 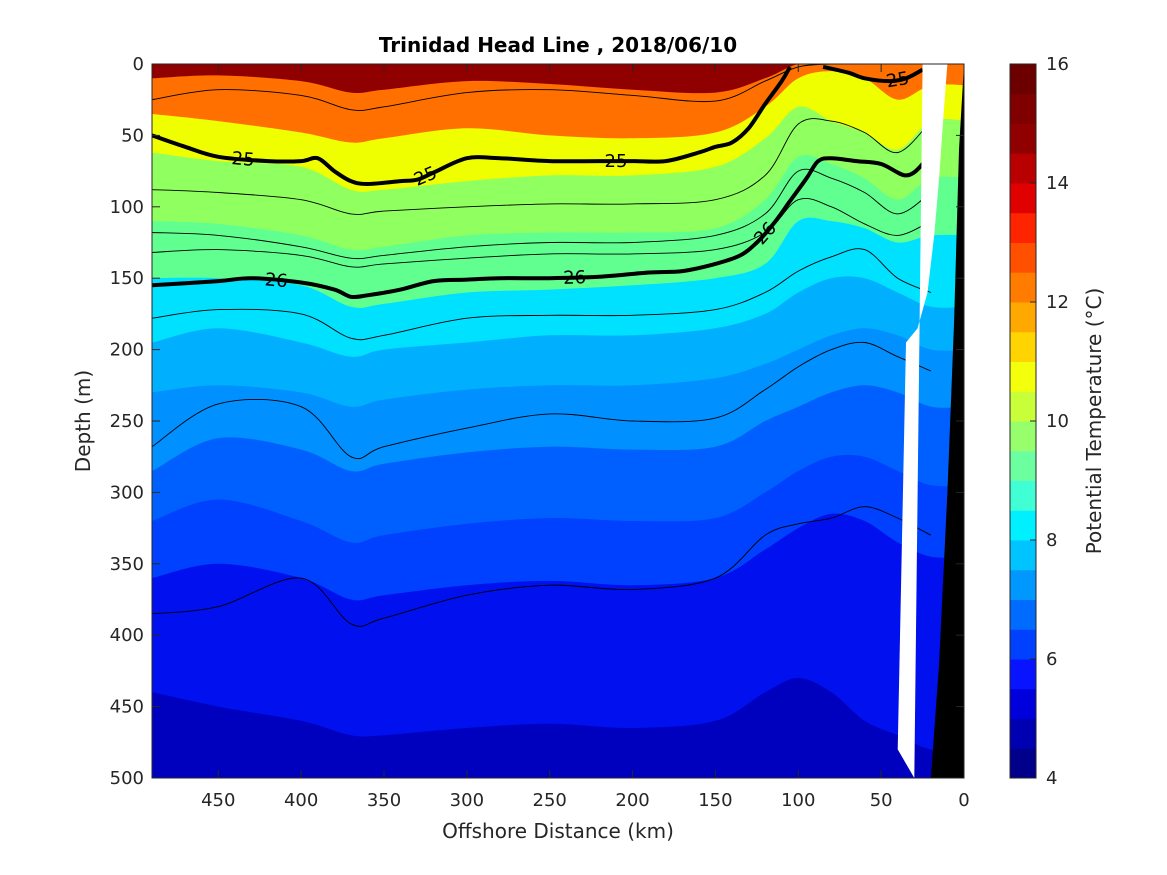 I want to click on x-tick-label: 200, so click(x=632, y=800).